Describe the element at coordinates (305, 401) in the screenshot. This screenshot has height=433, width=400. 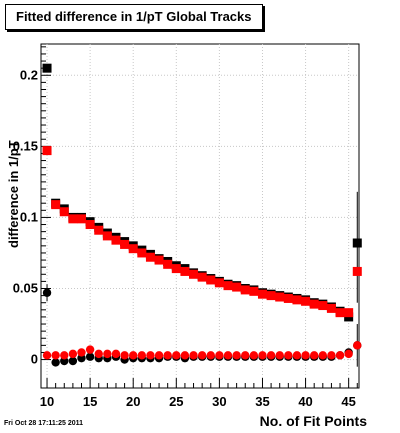
I see `x-tick-label: 40` at that location.